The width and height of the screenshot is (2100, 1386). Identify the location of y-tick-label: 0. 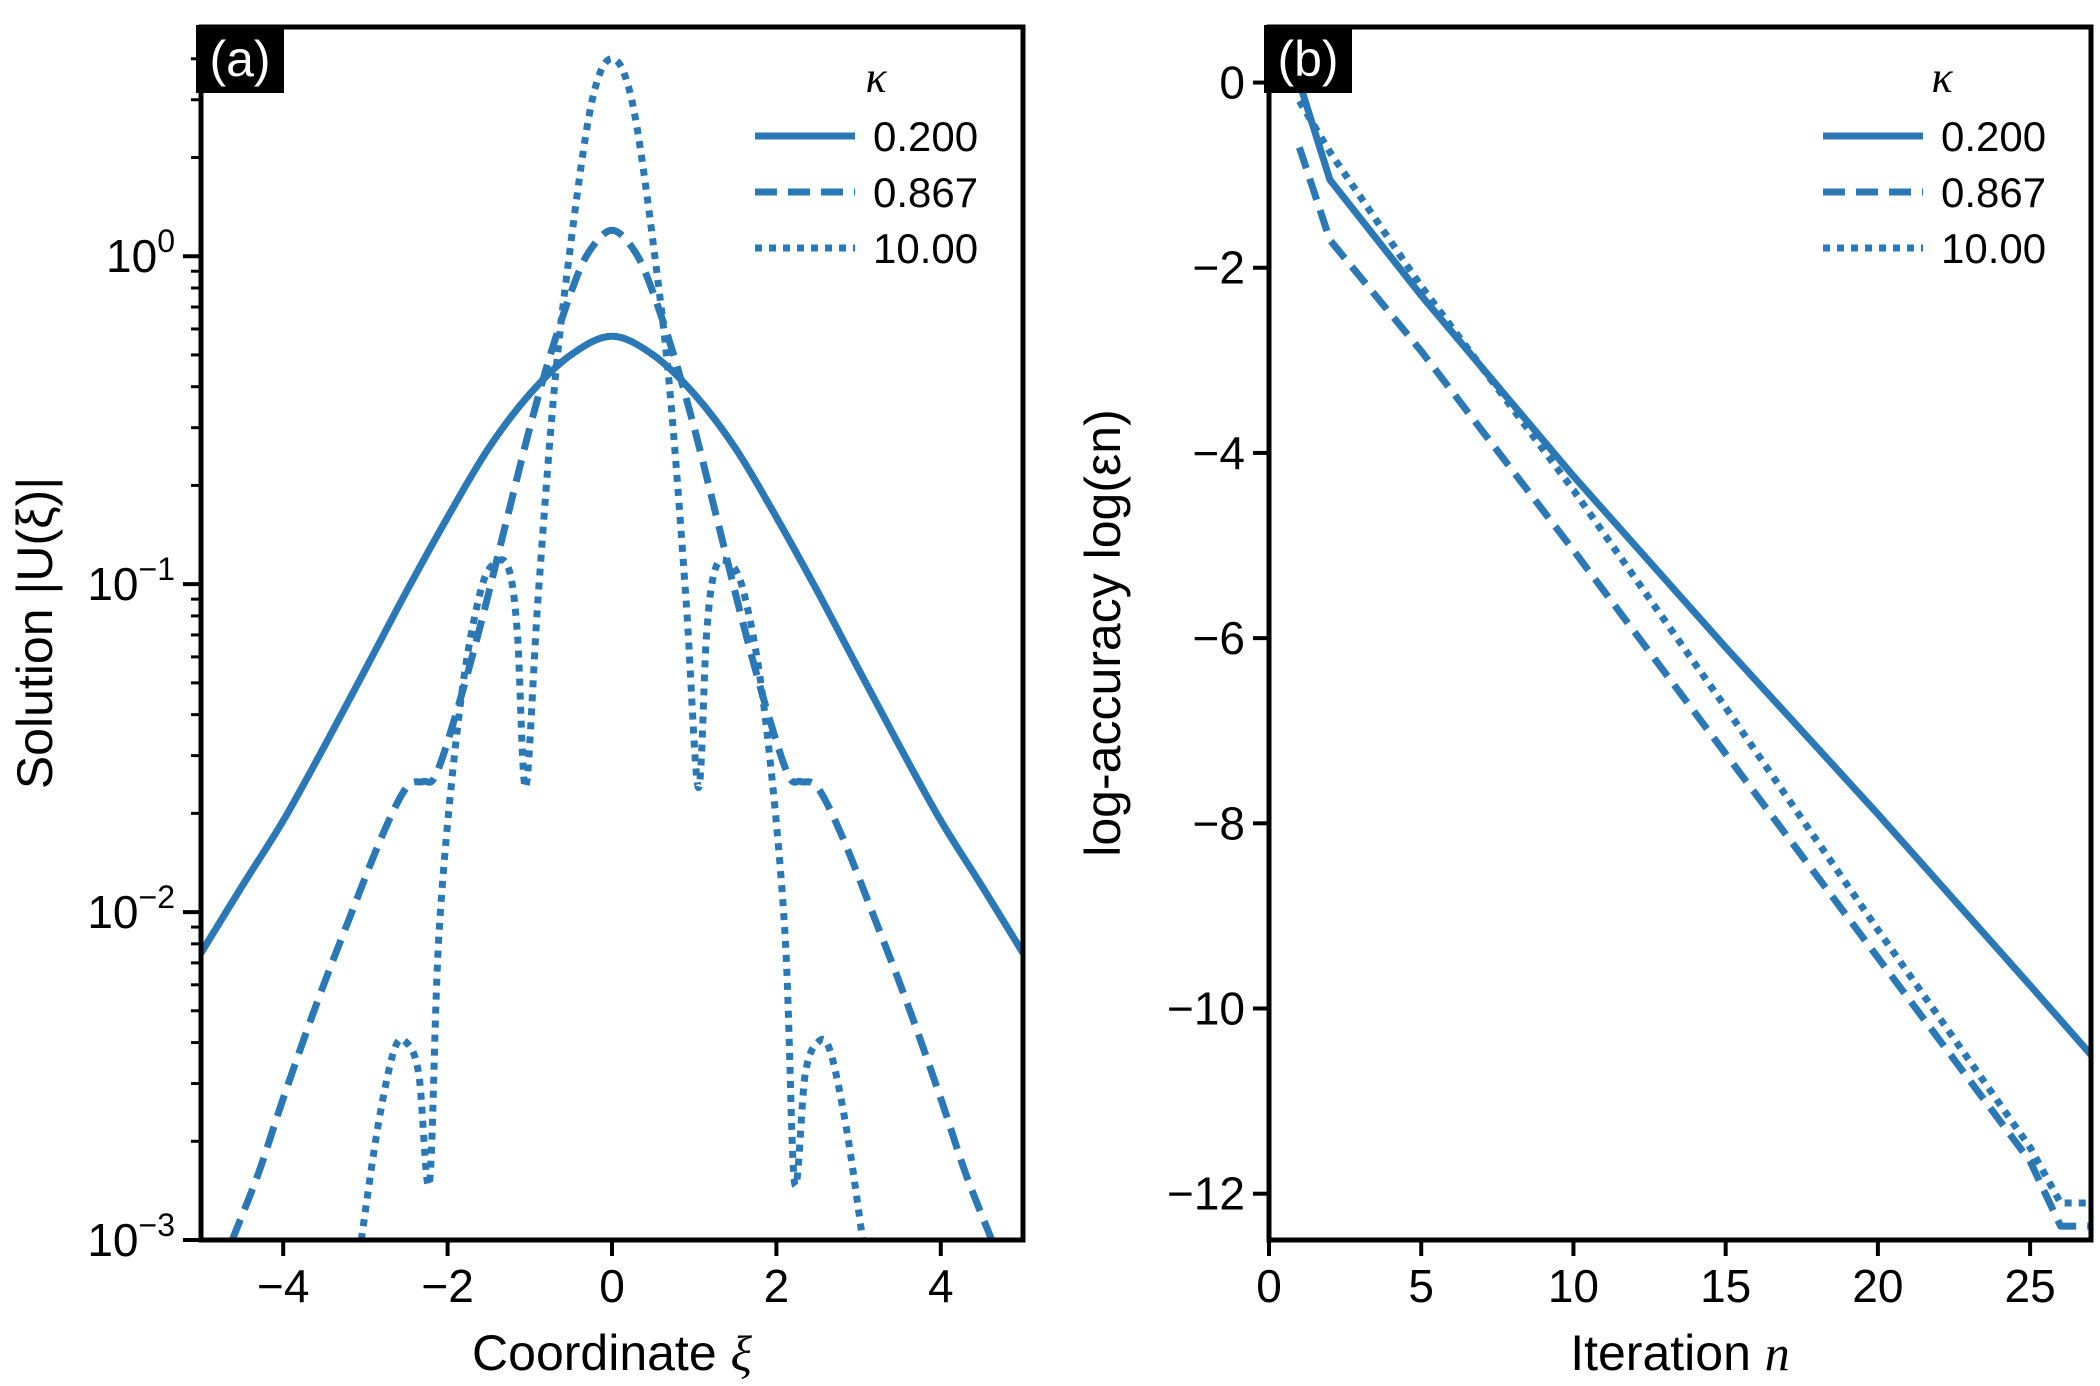
(1232, 83).